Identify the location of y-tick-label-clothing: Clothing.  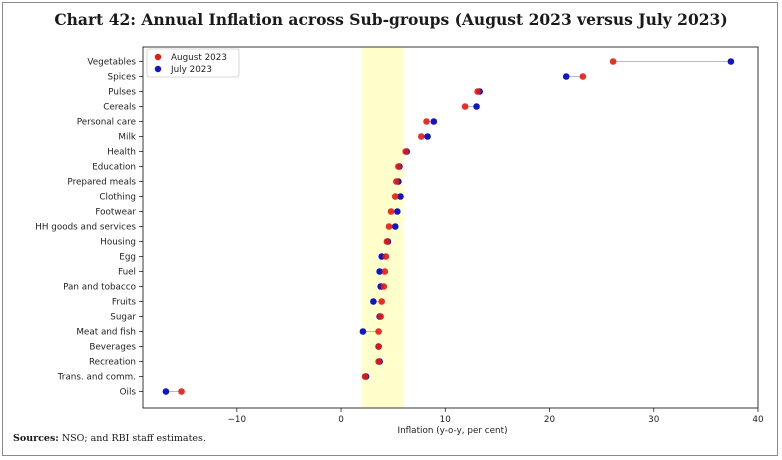
(117, 198).